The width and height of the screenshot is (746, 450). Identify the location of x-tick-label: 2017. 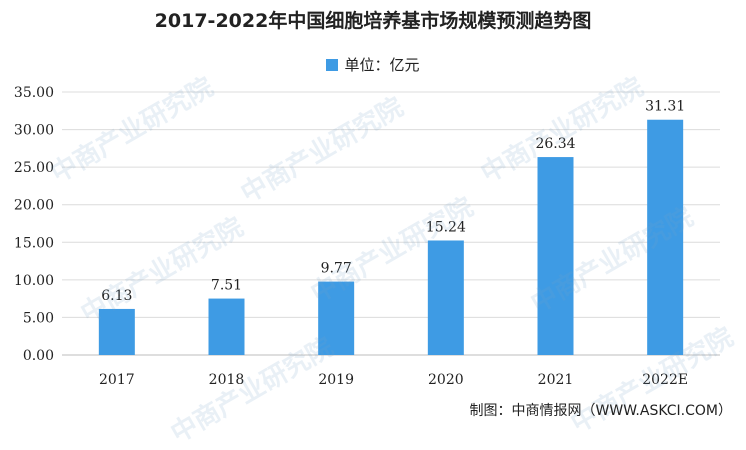
(117, 380).